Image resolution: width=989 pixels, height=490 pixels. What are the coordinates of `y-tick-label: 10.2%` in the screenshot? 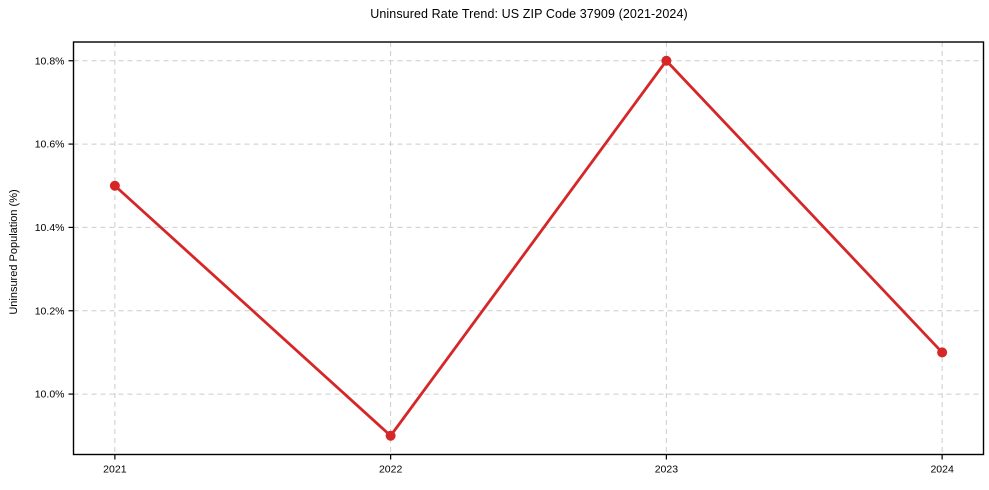 It's located at (50, 311).